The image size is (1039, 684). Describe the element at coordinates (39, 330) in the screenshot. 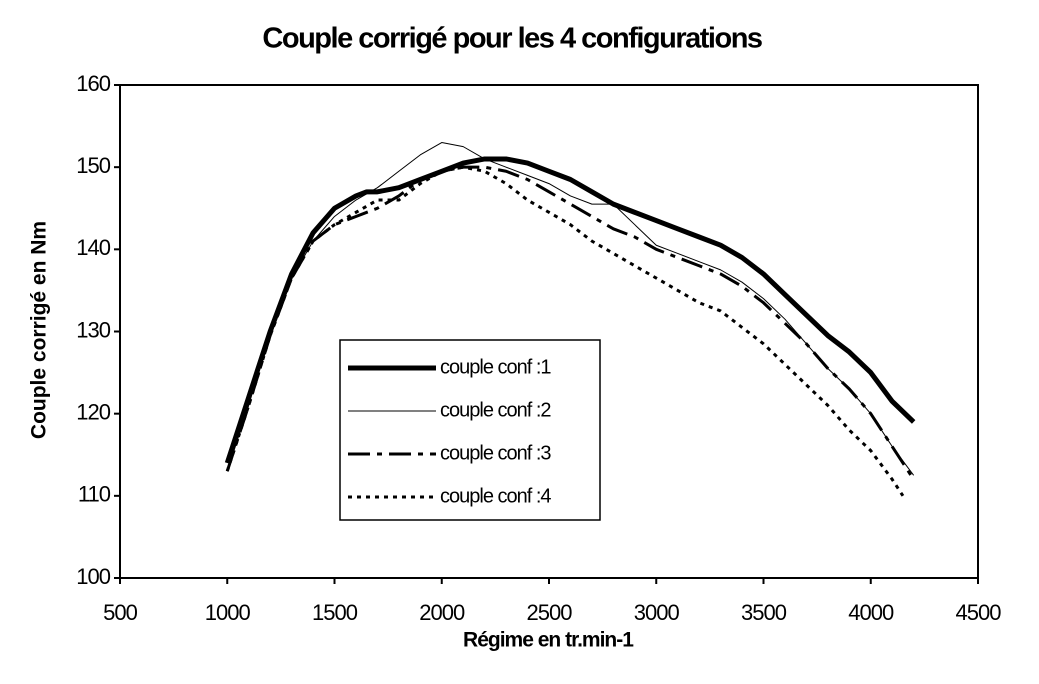

I see `y-axis-label: Couple corrigé en Nm` at that location.